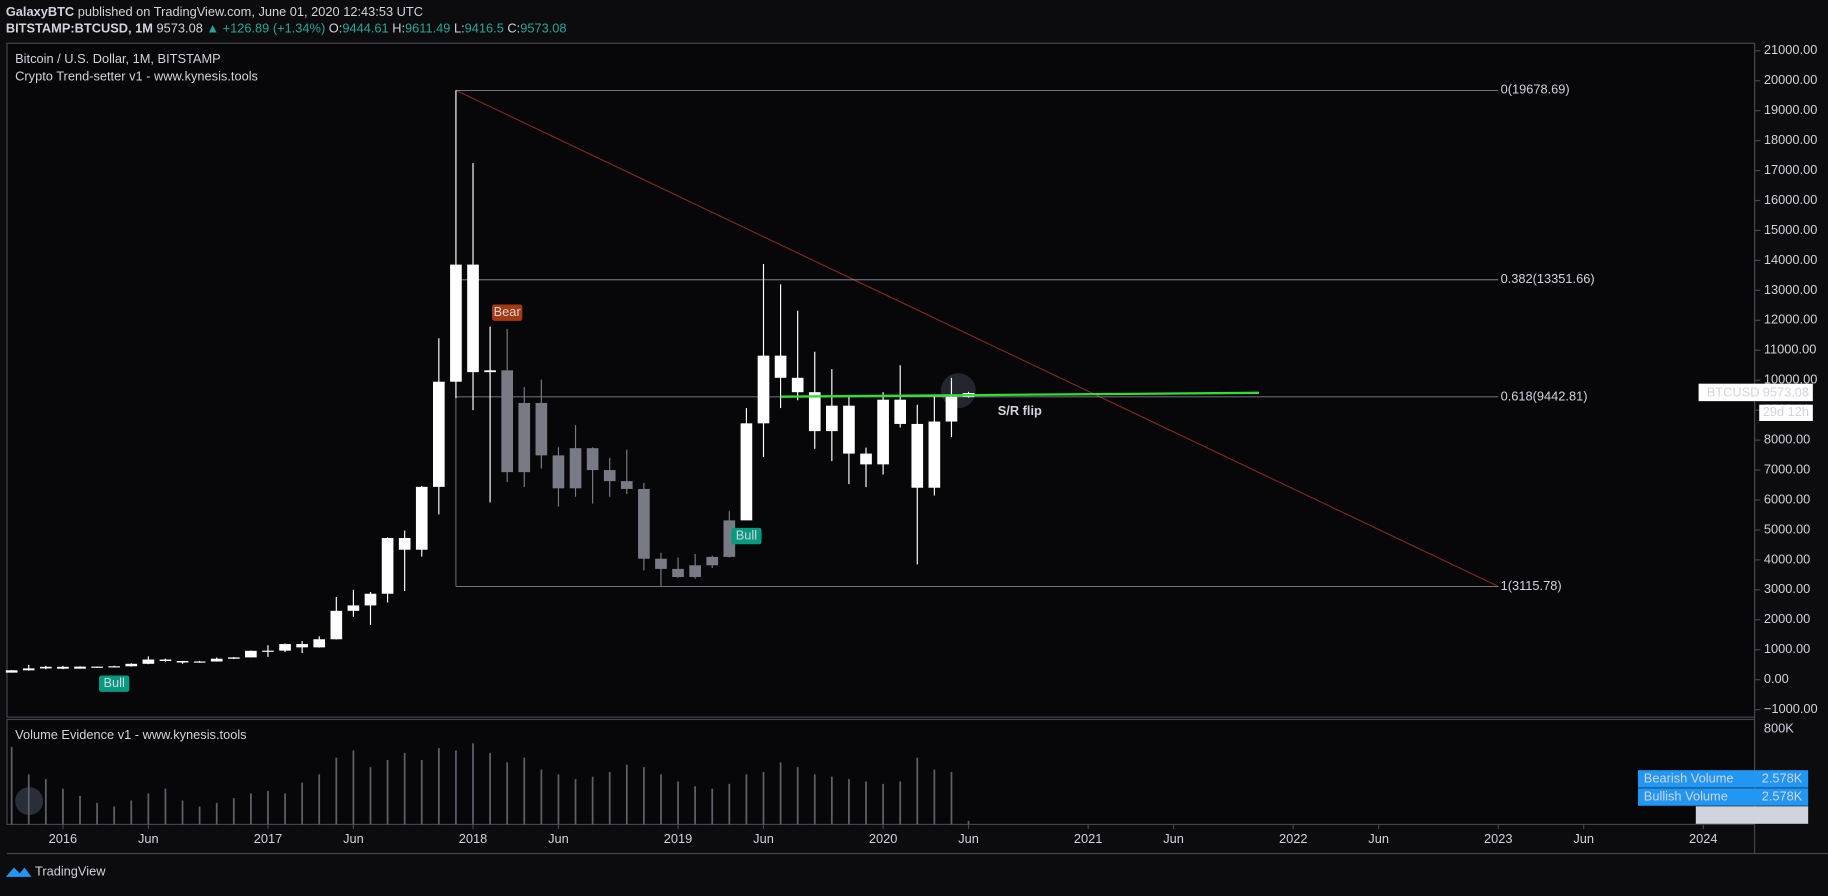 The image size is (1828, 896). Describe the element at coordinates (1723, 813) in the screenshot. I see `volume-legend-name: Volume` at that location.